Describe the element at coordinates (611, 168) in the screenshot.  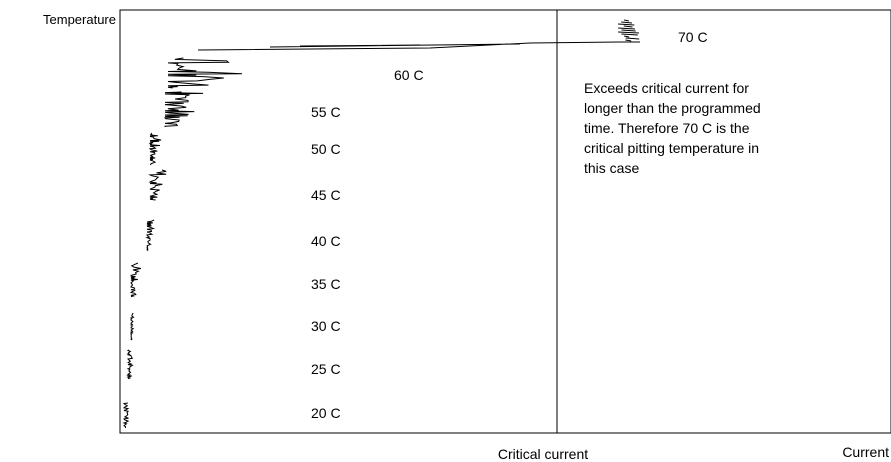
I see `annotation-line: this case` at that location.